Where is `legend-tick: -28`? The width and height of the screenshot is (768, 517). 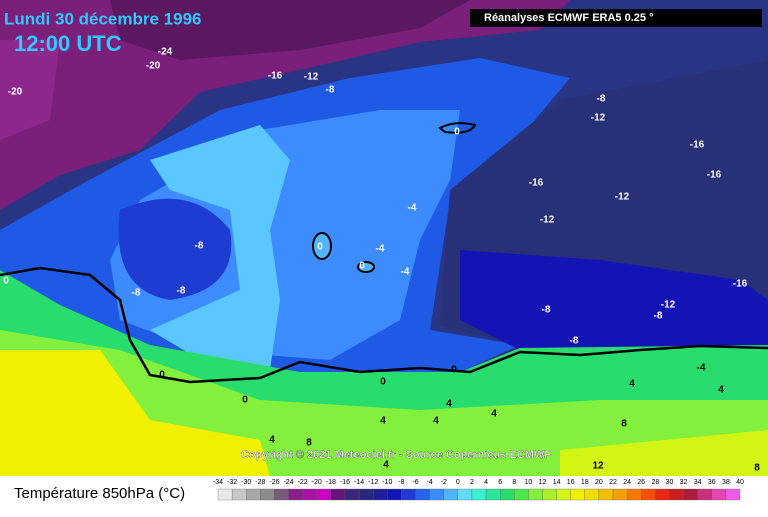
legend-tick: -28 is located at coordinates (260, 482).